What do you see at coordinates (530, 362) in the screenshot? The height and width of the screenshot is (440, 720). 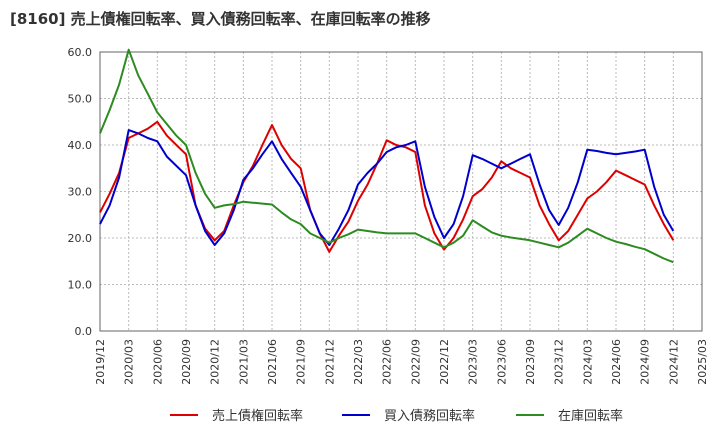 I see `x-tick-label: 2023/09` at bounding box center [530, 362].